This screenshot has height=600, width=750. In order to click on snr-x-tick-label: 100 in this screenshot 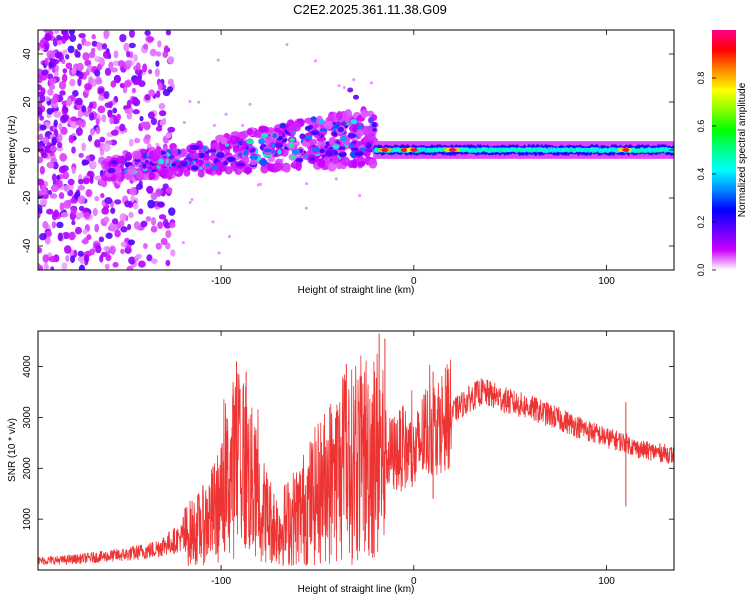, I will do `click(606, 581)`.